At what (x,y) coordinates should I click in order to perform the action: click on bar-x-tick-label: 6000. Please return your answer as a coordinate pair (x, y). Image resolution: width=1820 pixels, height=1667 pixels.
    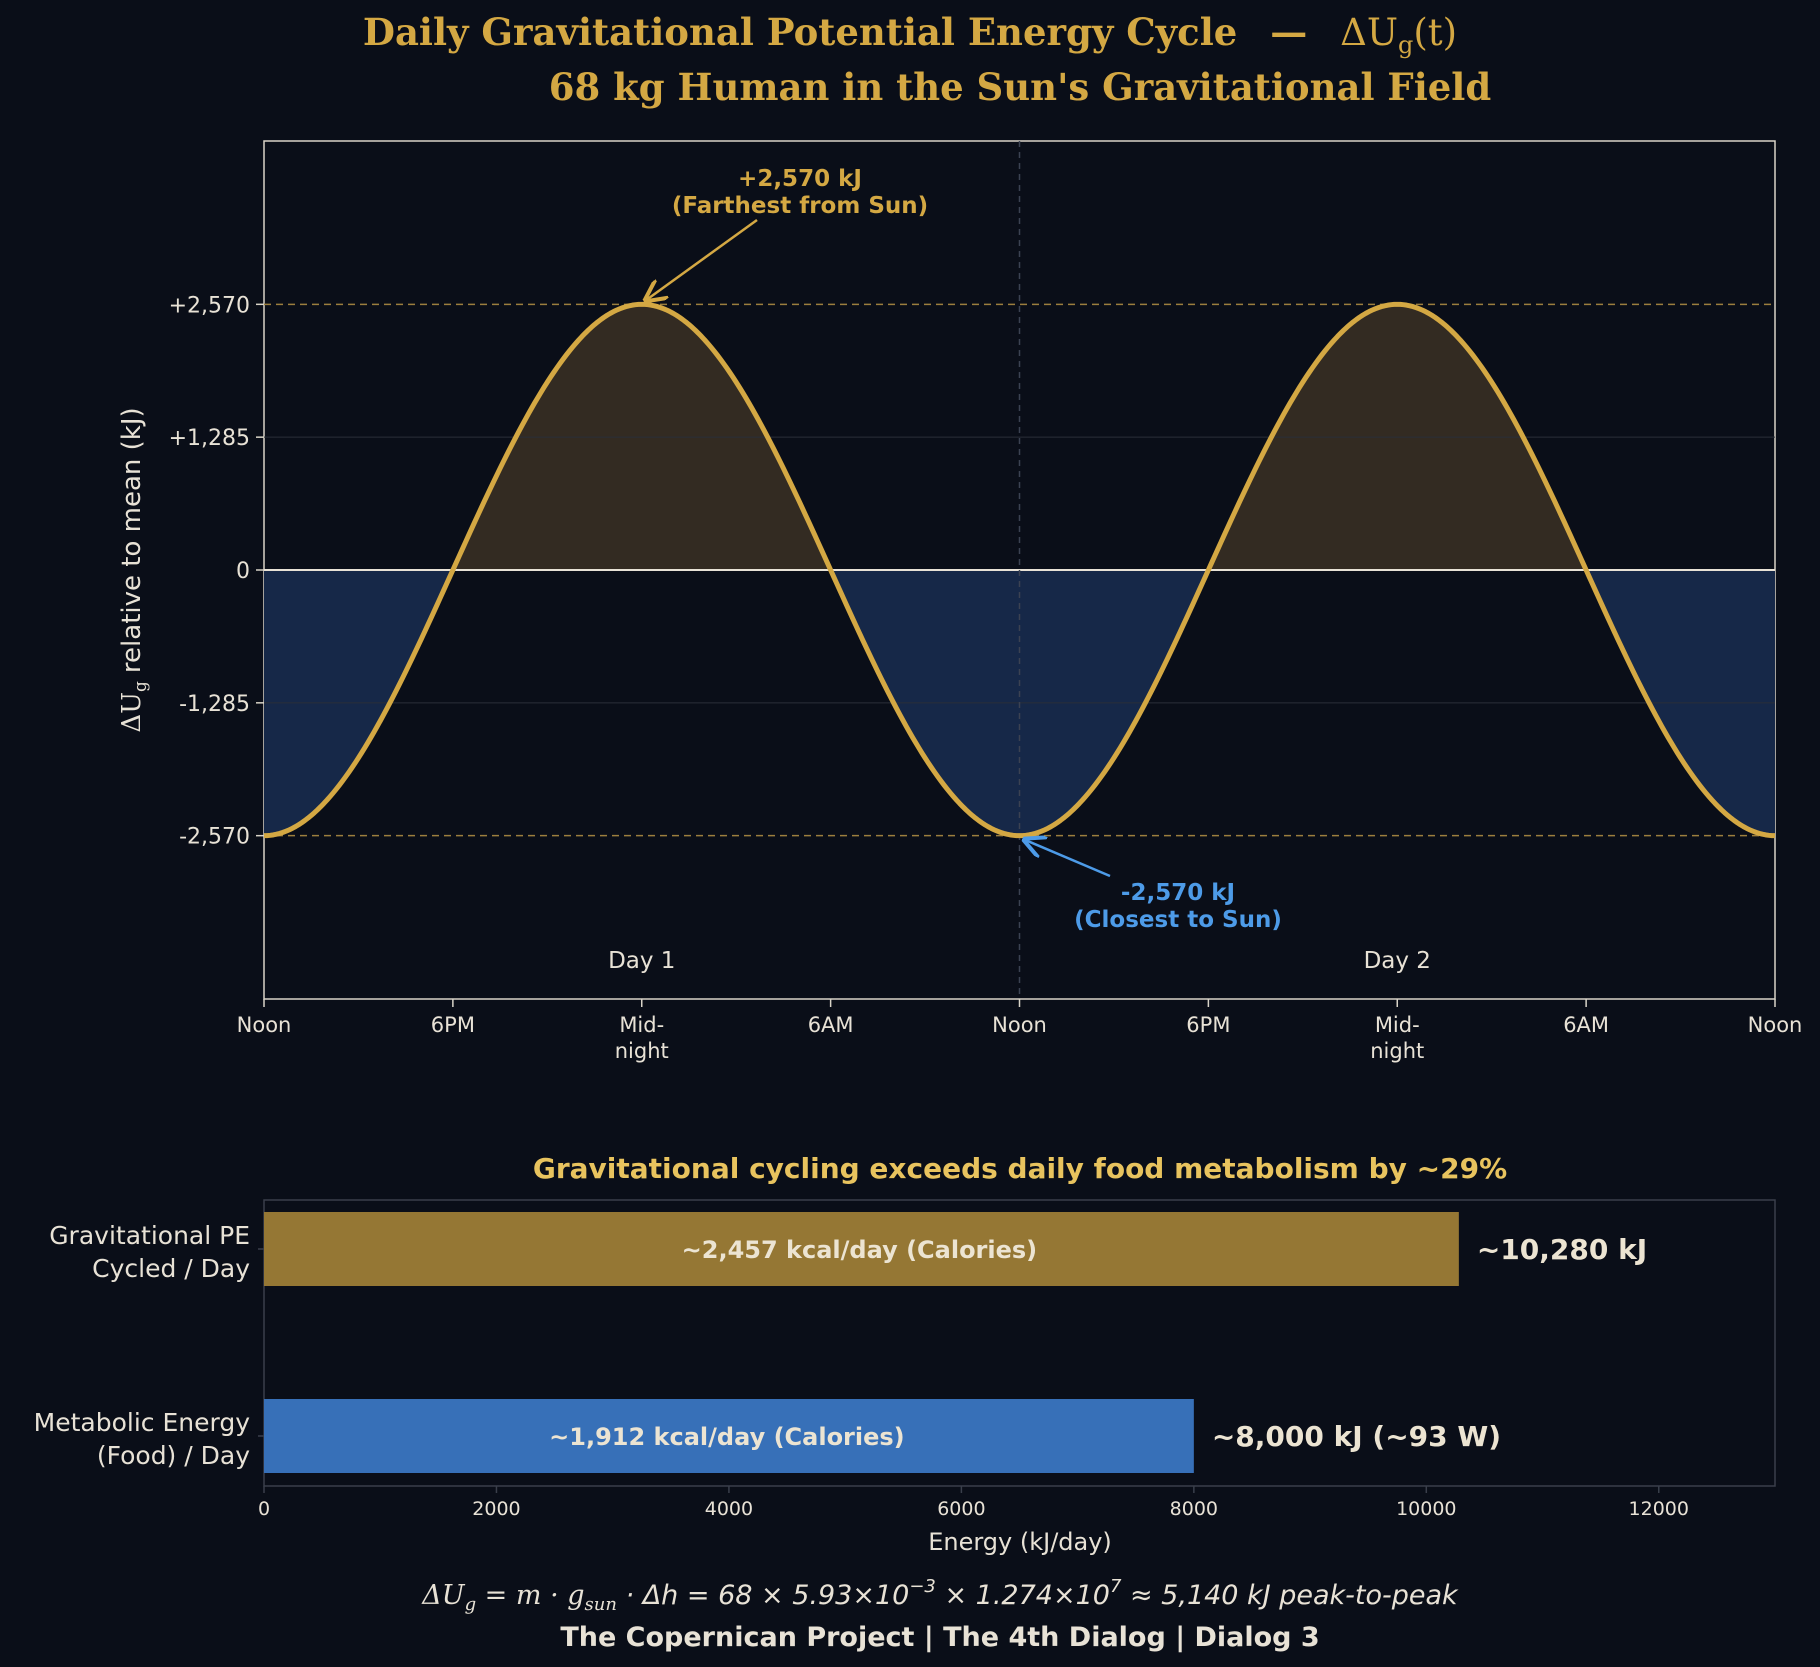
    Looking at the image, I should click on (961, 1509).